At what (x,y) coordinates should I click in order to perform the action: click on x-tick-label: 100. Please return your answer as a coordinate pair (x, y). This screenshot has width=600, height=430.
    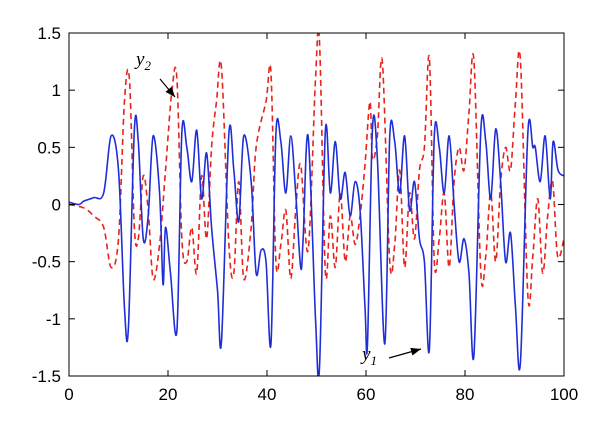
    Looking at the image, I should click on (564, 394).